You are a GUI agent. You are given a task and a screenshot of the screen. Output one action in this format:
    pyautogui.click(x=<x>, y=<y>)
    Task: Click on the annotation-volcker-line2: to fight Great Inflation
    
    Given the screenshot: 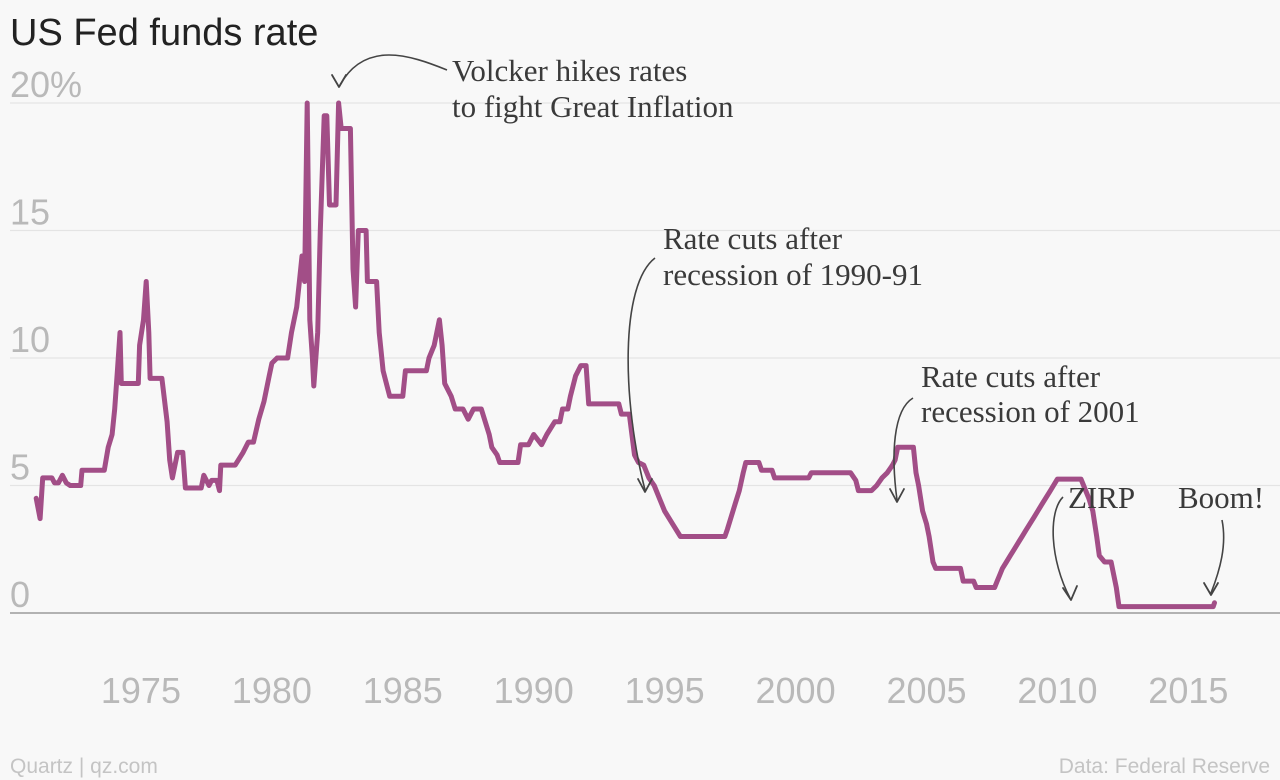 What is the action you would take?
    pyautogui.click(x=593, y=106)
    